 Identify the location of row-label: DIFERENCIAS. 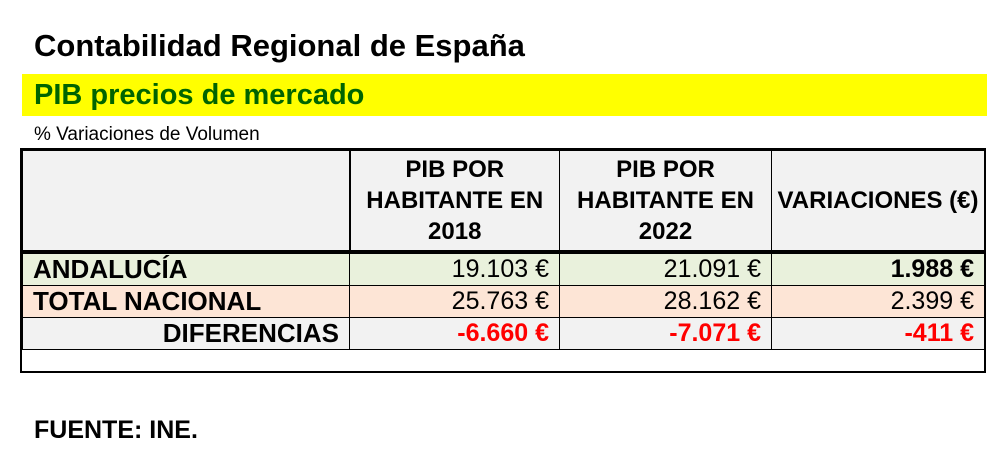
(186, 333).